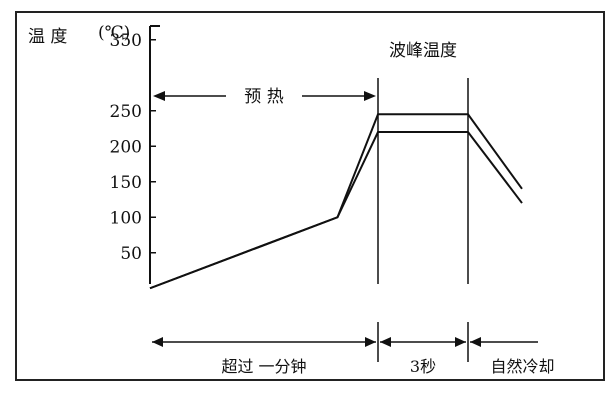 The image size is (616, 395). Describe the element at coordinates (114, 33) in the screenshot. I see `y-axis-unit: (℃)` at that location.